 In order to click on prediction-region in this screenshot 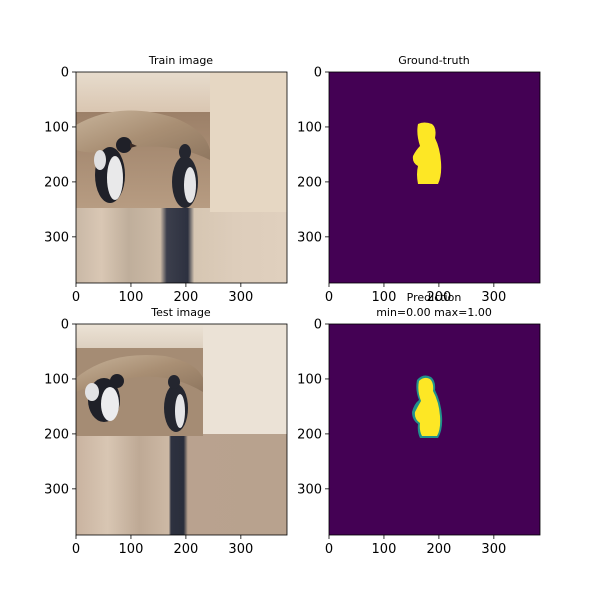, I will do `click(427, 406)`.